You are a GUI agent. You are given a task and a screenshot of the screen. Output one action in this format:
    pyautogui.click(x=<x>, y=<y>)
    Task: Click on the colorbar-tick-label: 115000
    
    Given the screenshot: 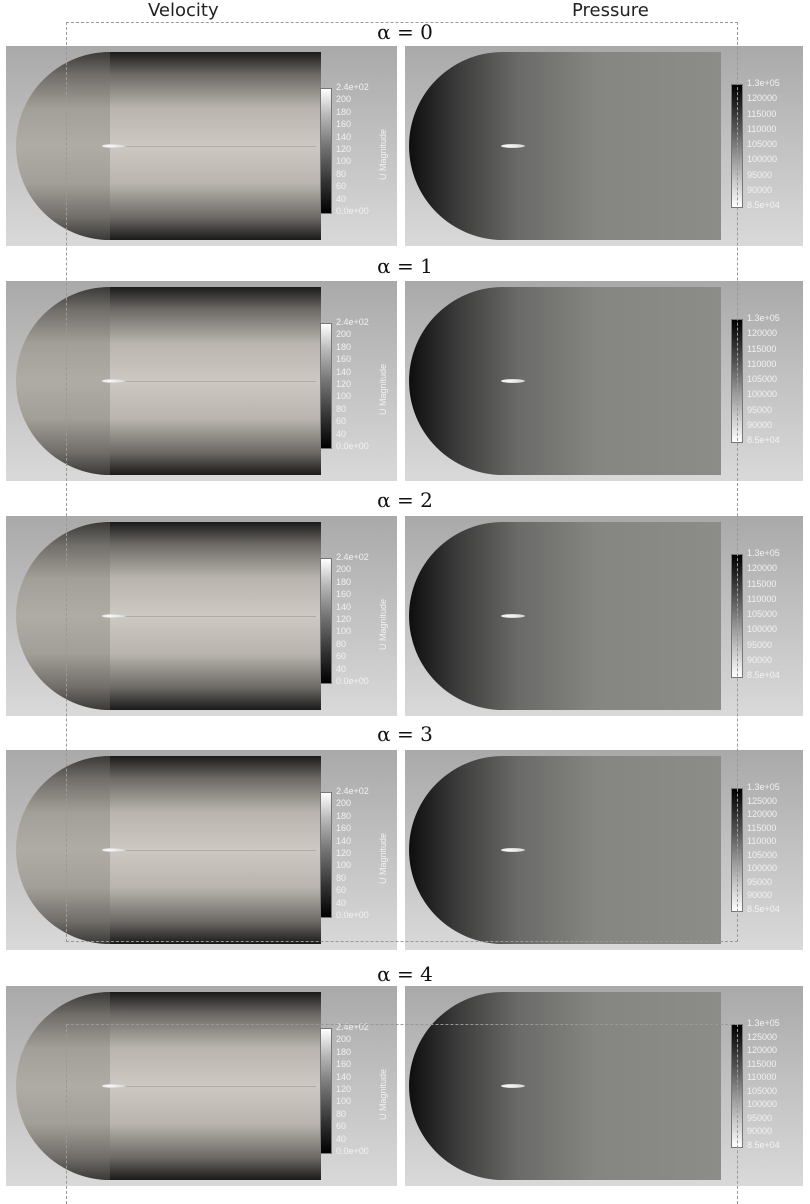 What is the action you would take?
    pyautogui.click(x=762, y=113)
    